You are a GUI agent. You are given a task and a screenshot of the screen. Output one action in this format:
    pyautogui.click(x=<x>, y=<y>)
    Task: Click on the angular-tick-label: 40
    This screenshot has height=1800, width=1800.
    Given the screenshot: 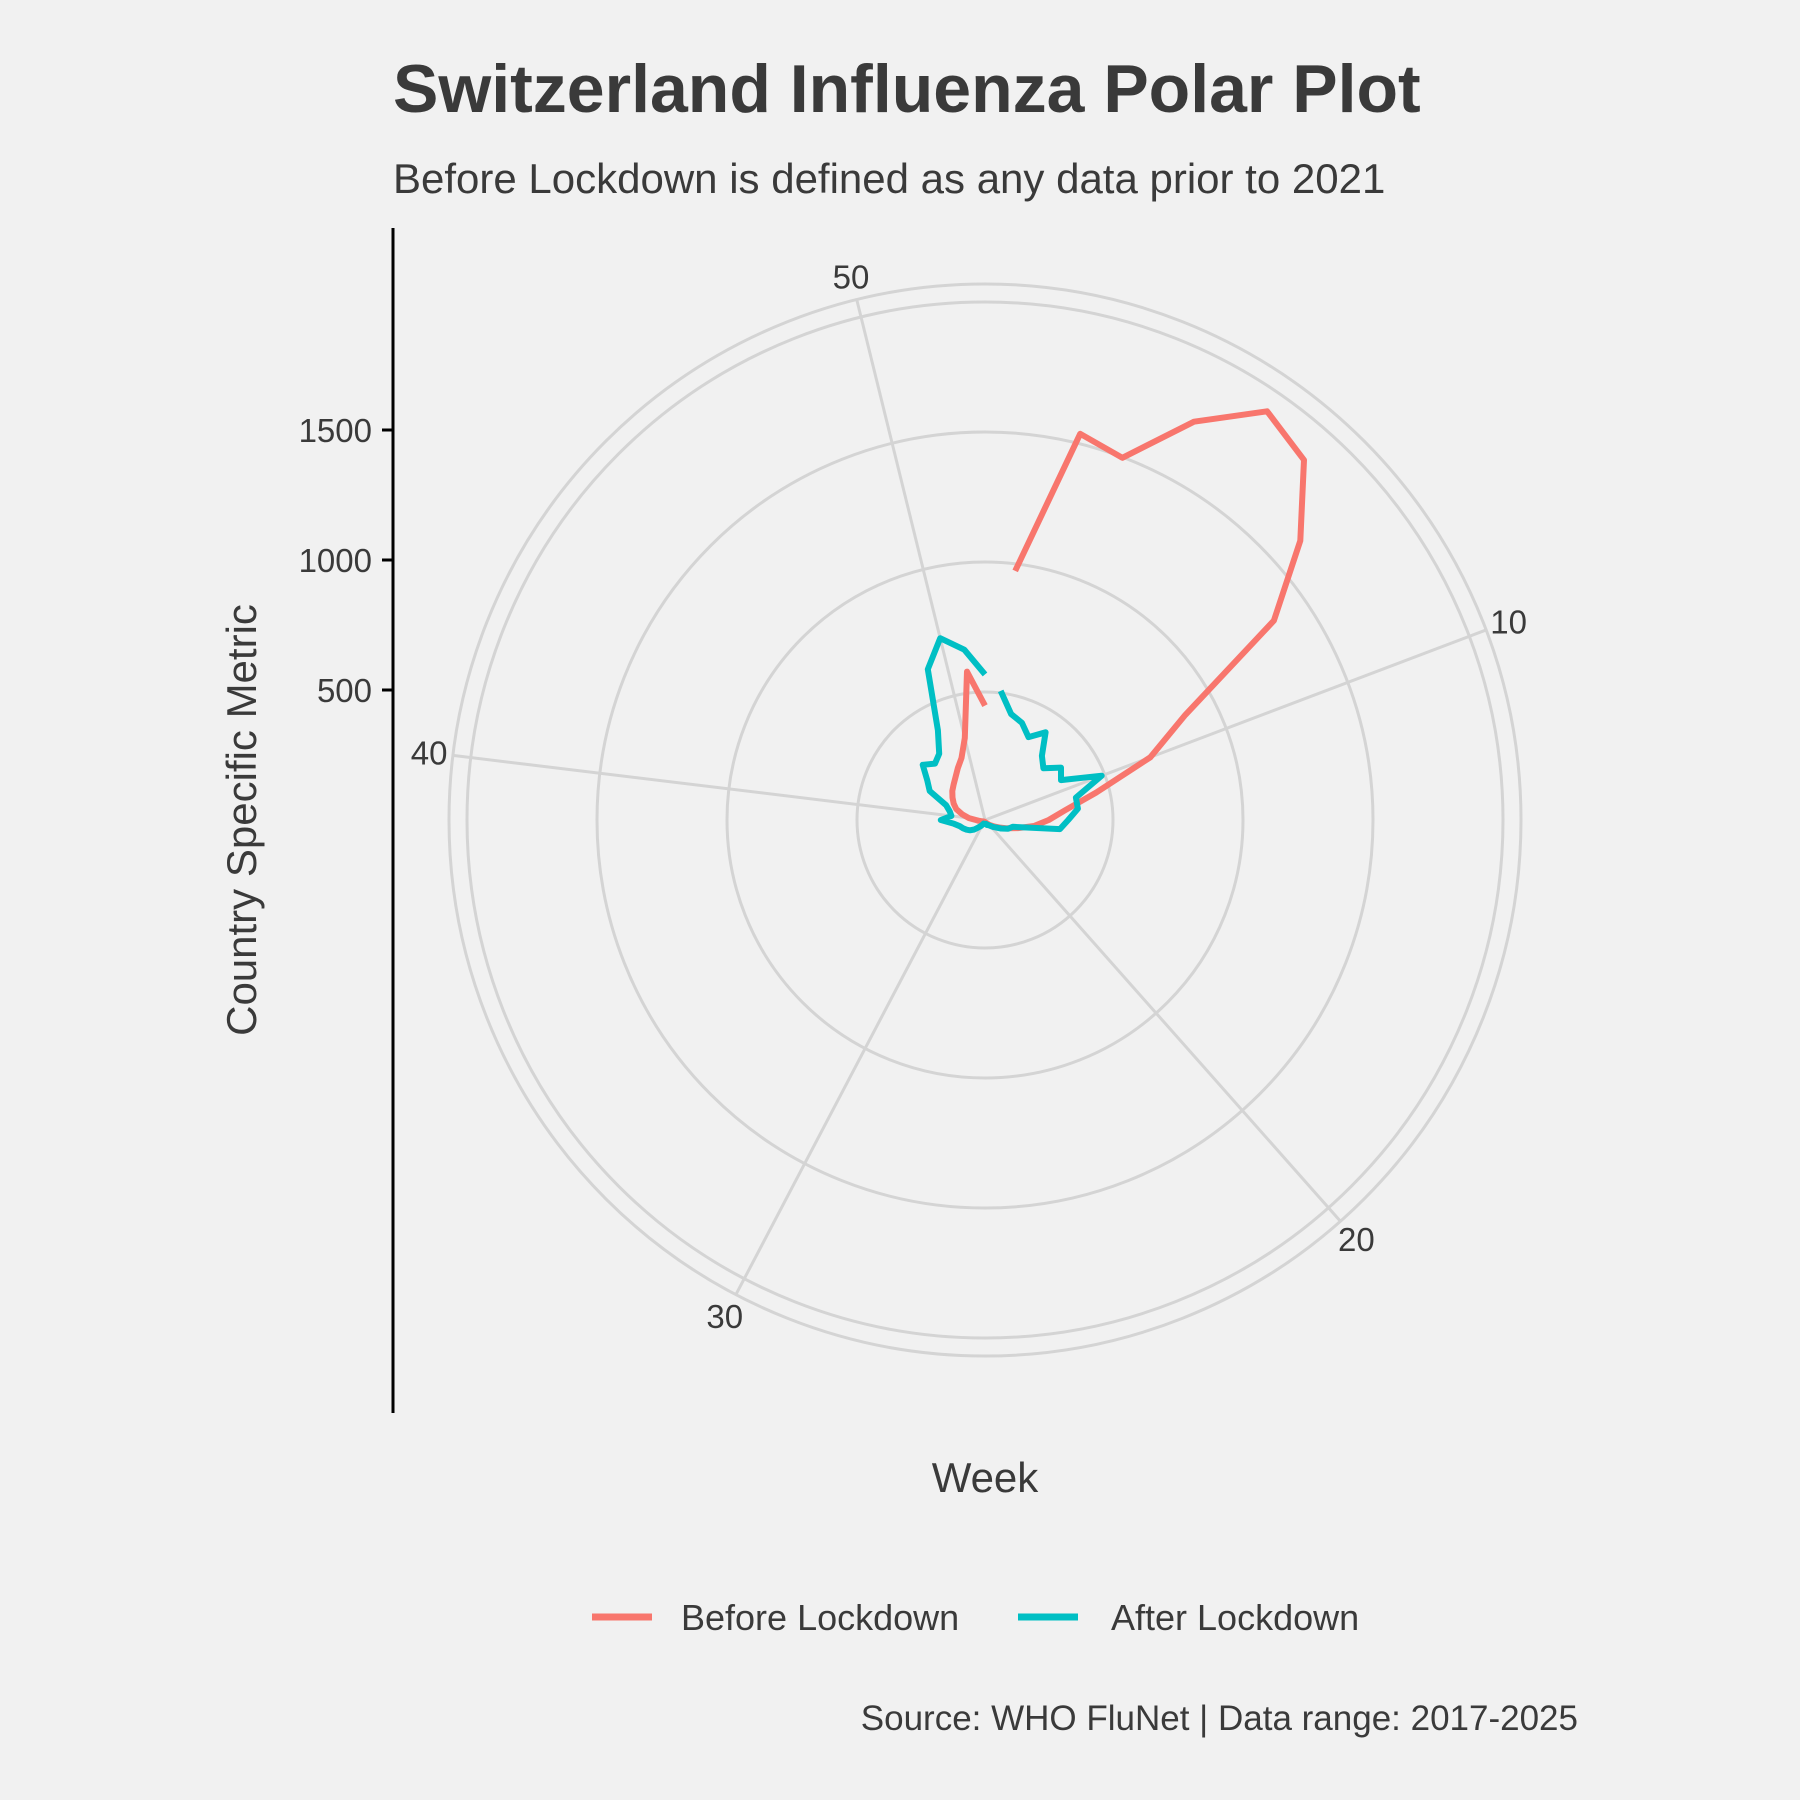 What is the action you would take?
    pyautogui.click(x=429, y=752)
    